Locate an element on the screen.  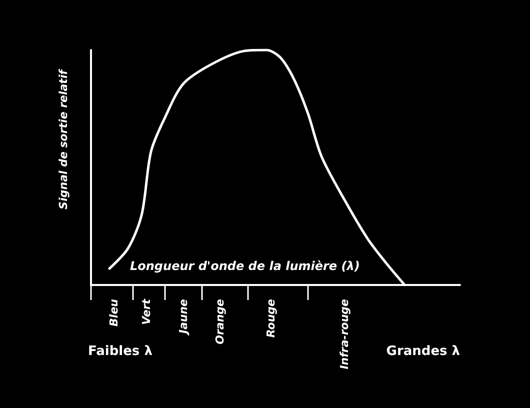
x-tick-label: Jaune is located at coordinates (183, 317).